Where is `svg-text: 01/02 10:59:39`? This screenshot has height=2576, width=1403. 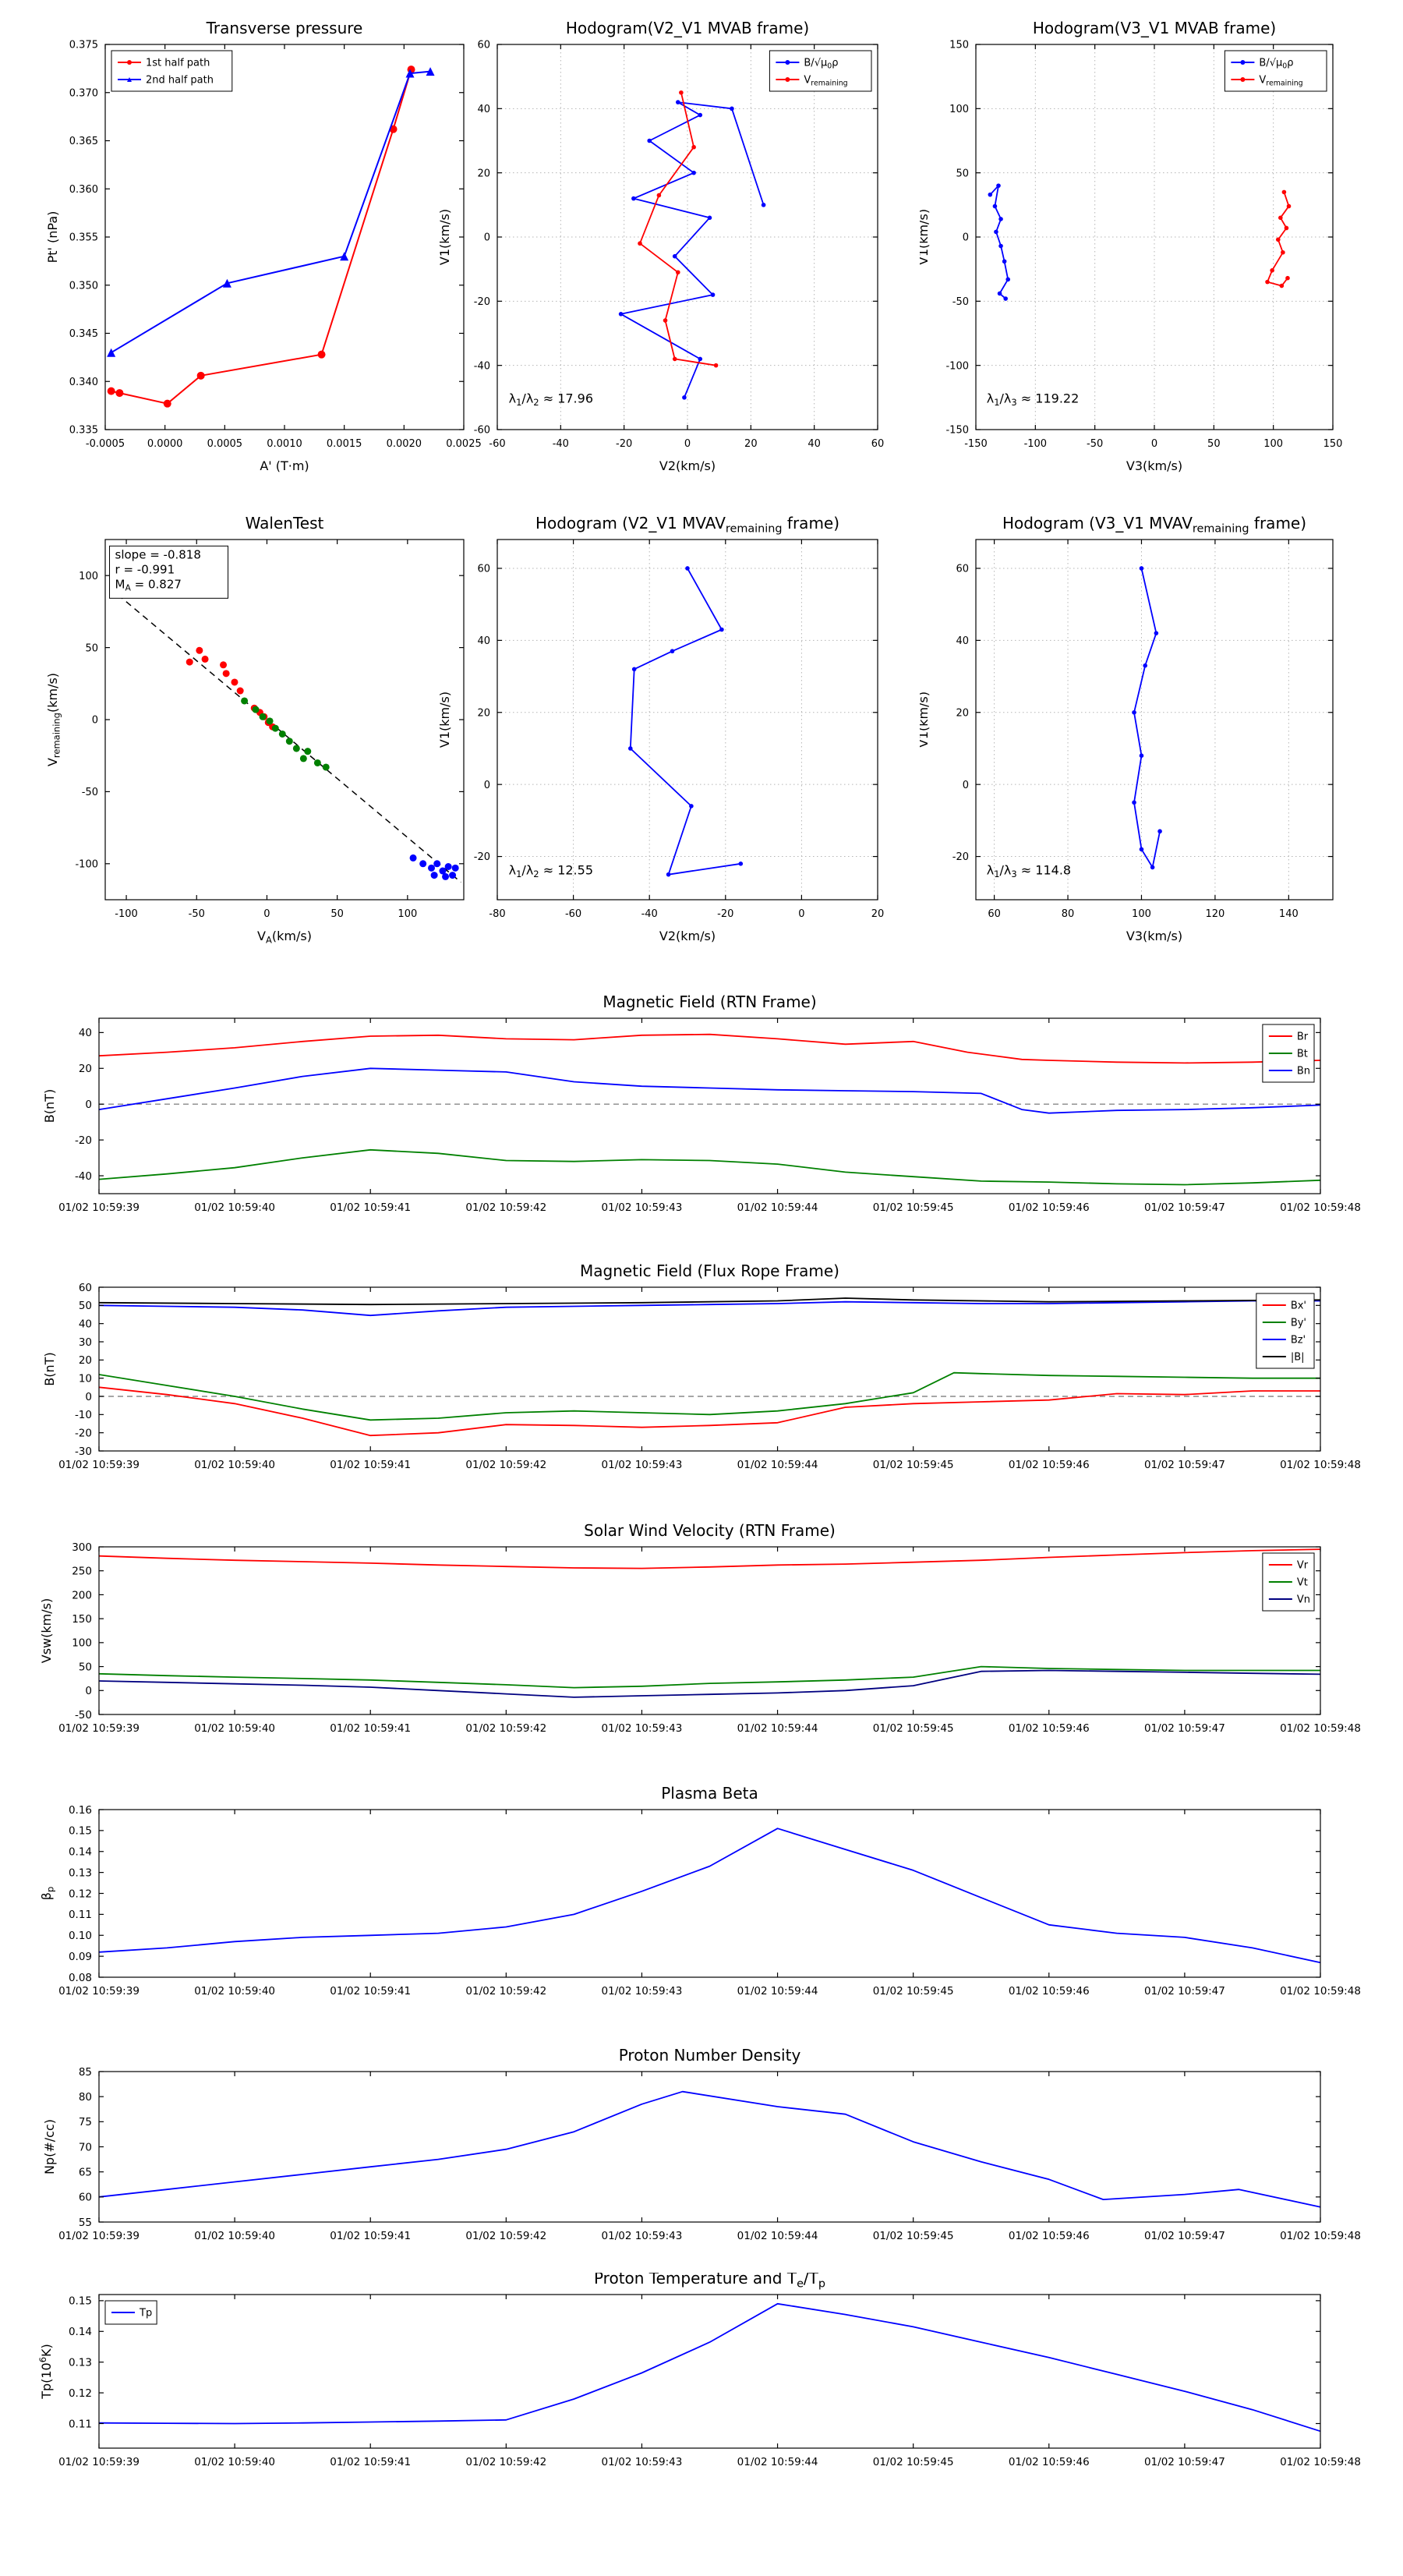
svg-text: 01/02 10:59:39 is located at coordinates (99, 1728).